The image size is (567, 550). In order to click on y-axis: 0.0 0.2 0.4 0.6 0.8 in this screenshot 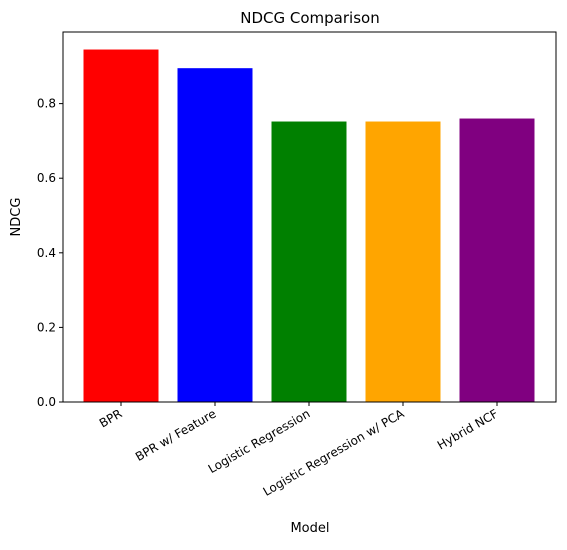, I will do `click(50, 253)`.